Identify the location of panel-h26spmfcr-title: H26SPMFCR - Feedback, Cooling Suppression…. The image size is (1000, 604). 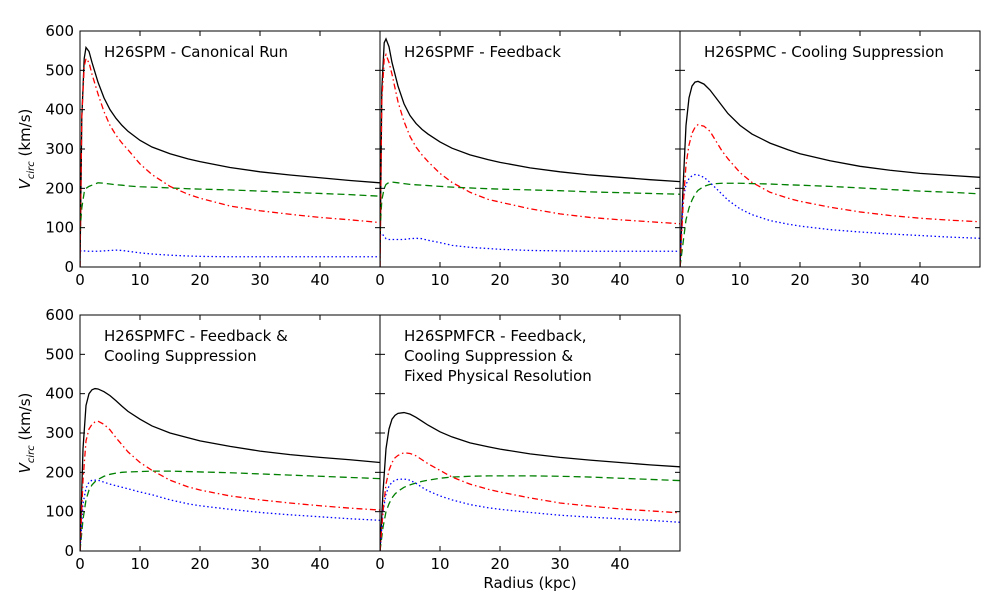
(498, 356).